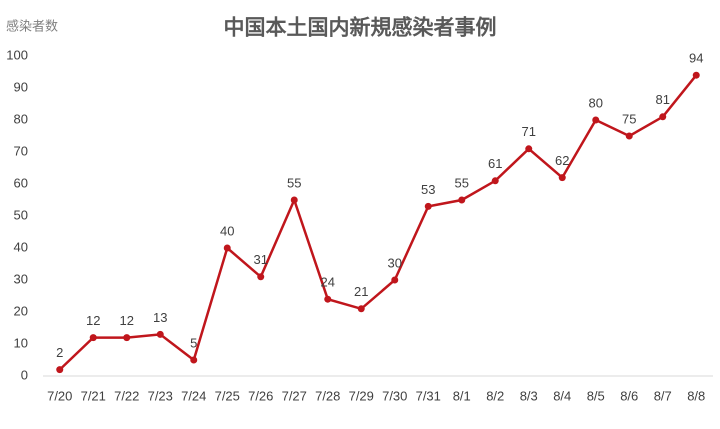 The height and width of the screenshot is (429, 720). What do you see at coordinates (495, 395) in the screenshot?
I see `x-tick-label: 8/2` at bounding box center [495, 395].